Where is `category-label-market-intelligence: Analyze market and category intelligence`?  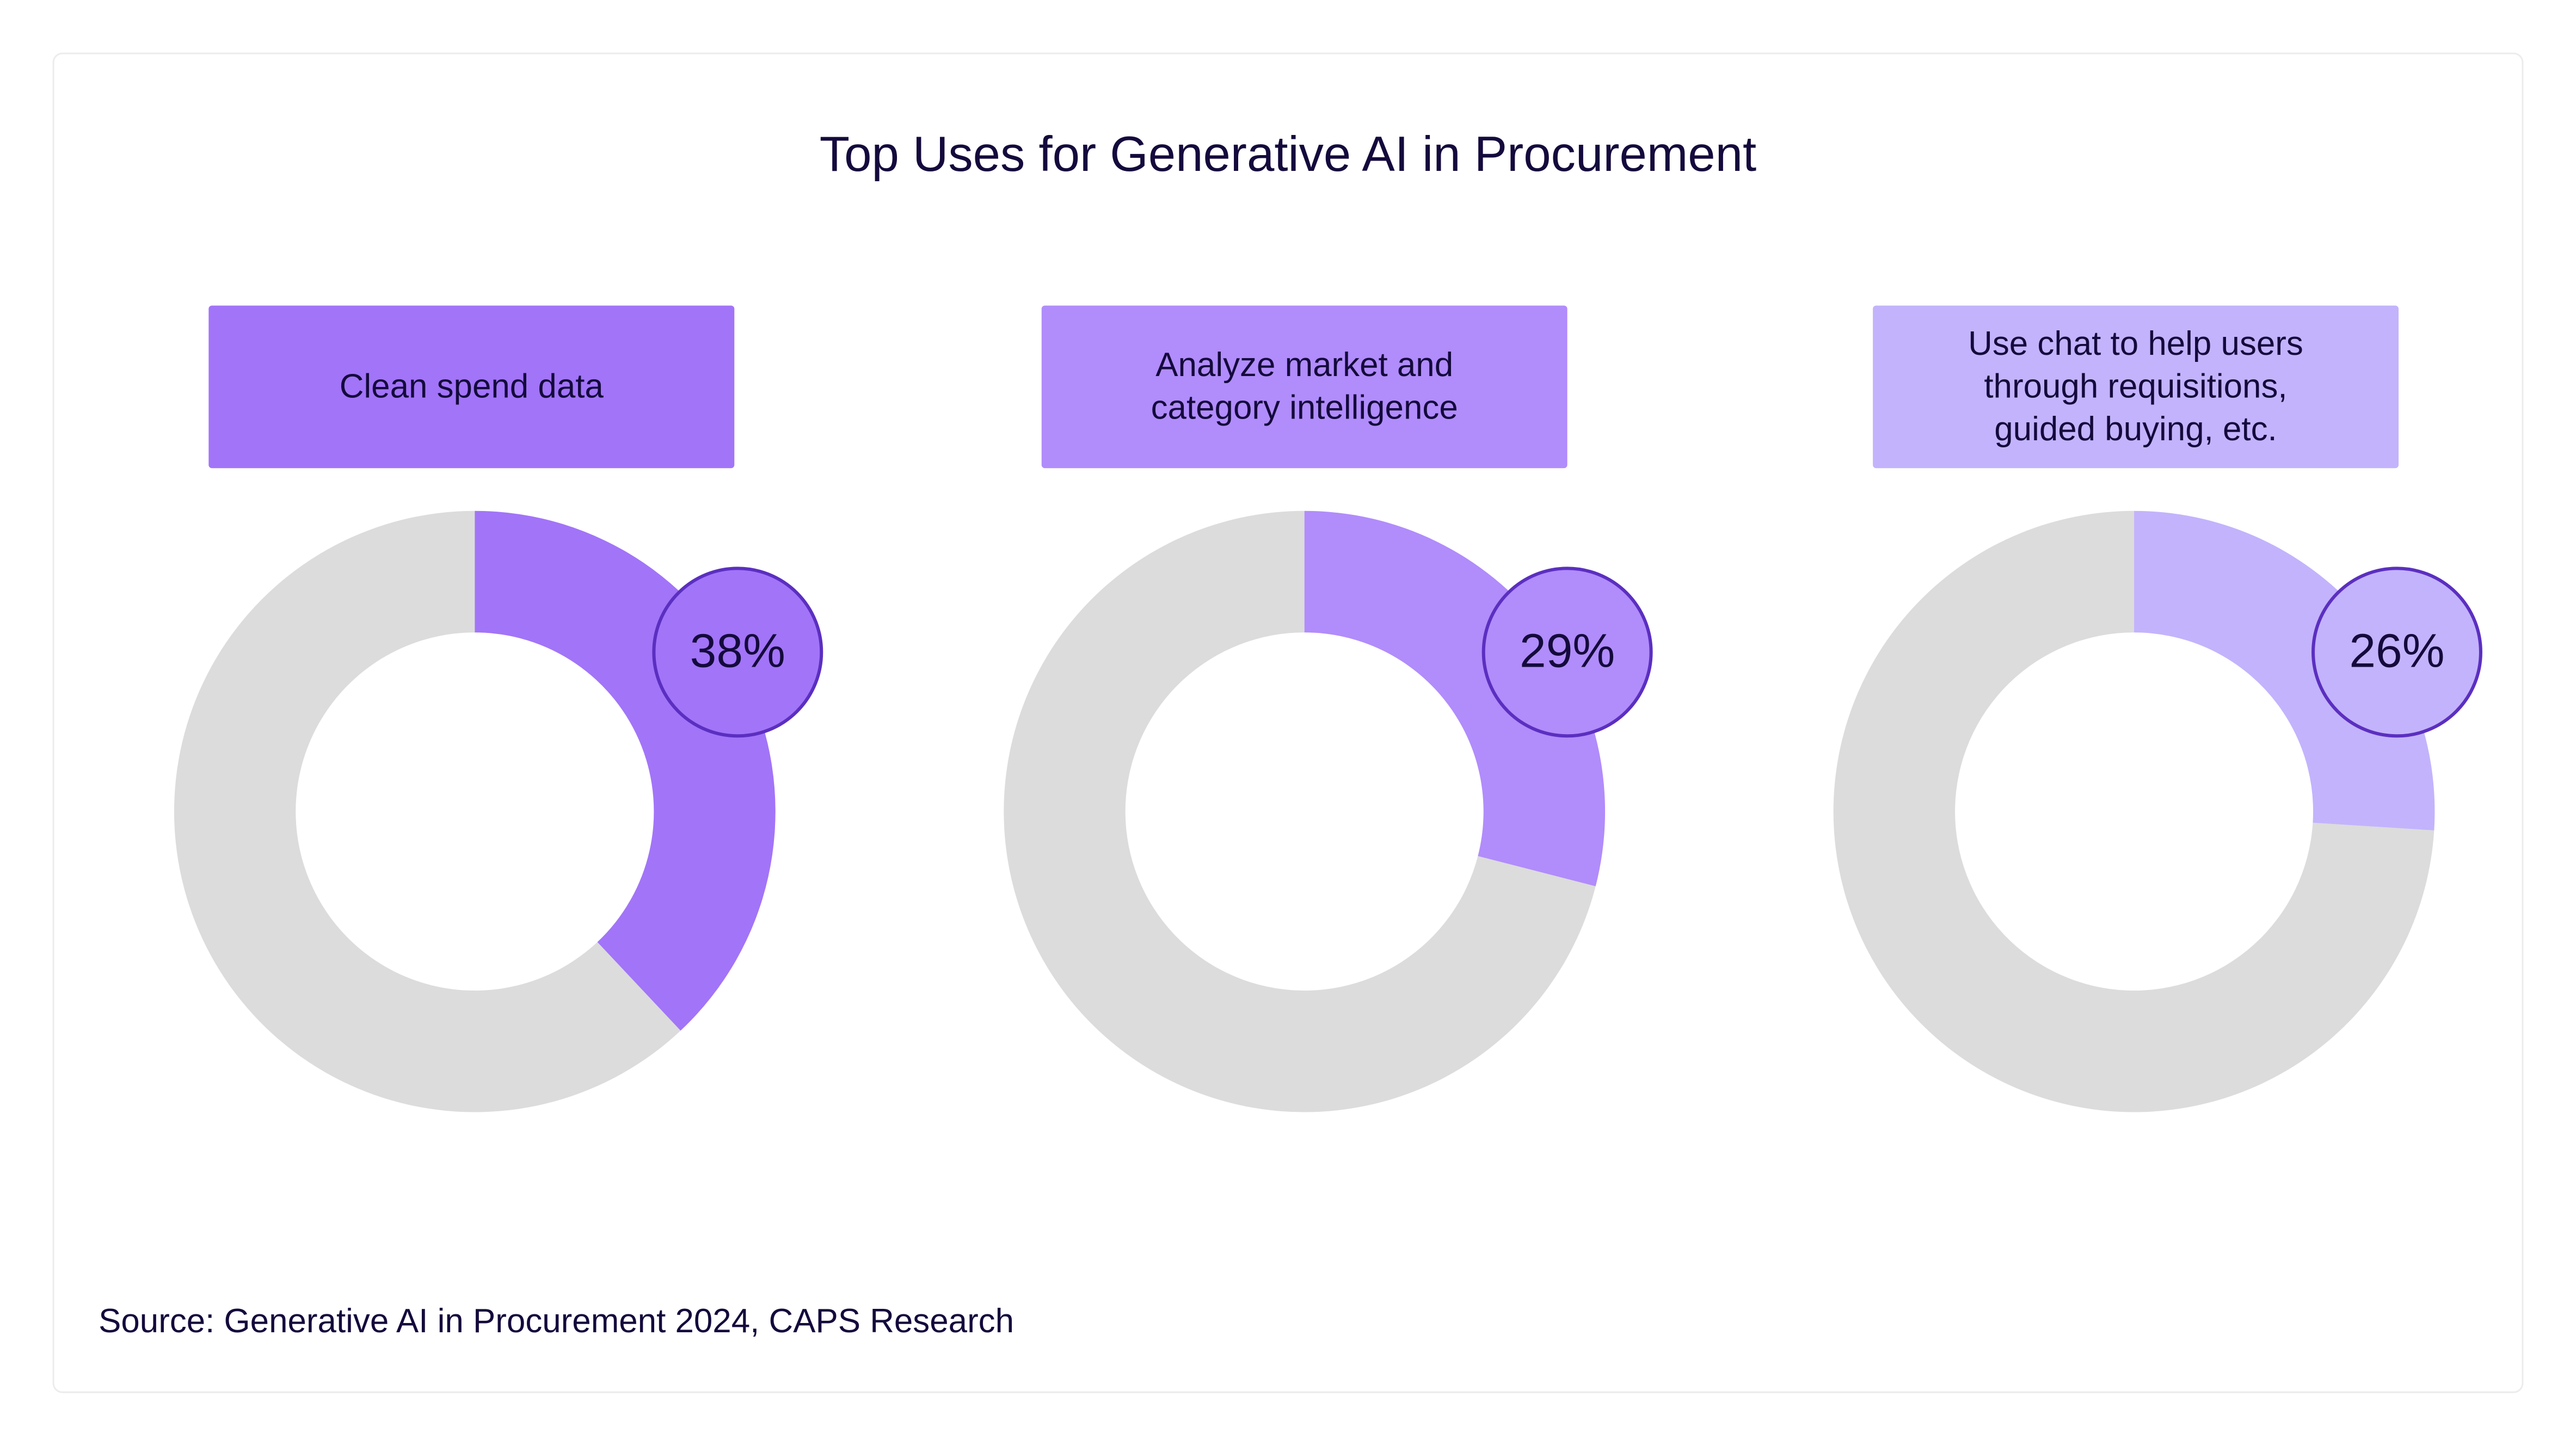
category-label-market-intelligence: Analyze market and category intelligence is located at coordinates (1304, 387).